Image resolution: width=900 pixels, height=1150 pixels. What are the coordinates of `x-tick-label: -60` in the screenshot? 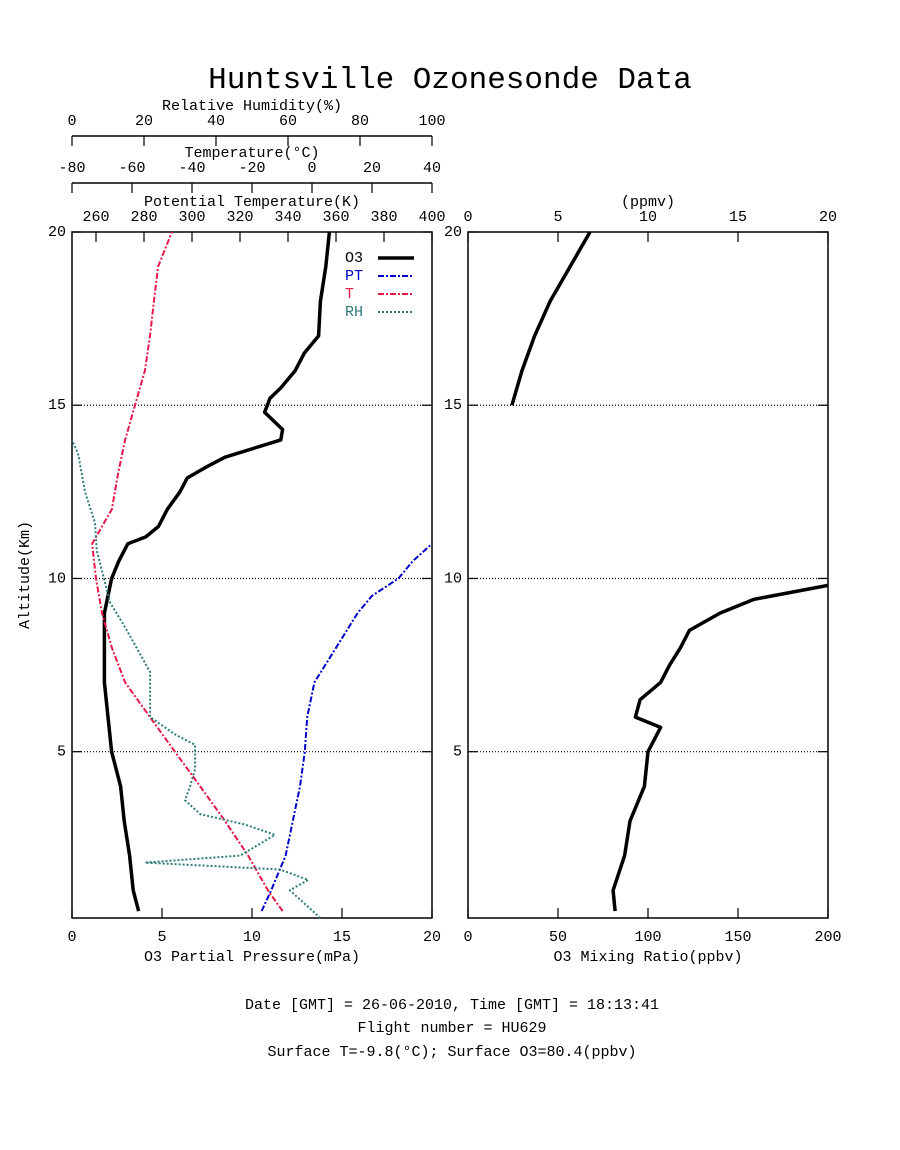 It's located at (131, 168).